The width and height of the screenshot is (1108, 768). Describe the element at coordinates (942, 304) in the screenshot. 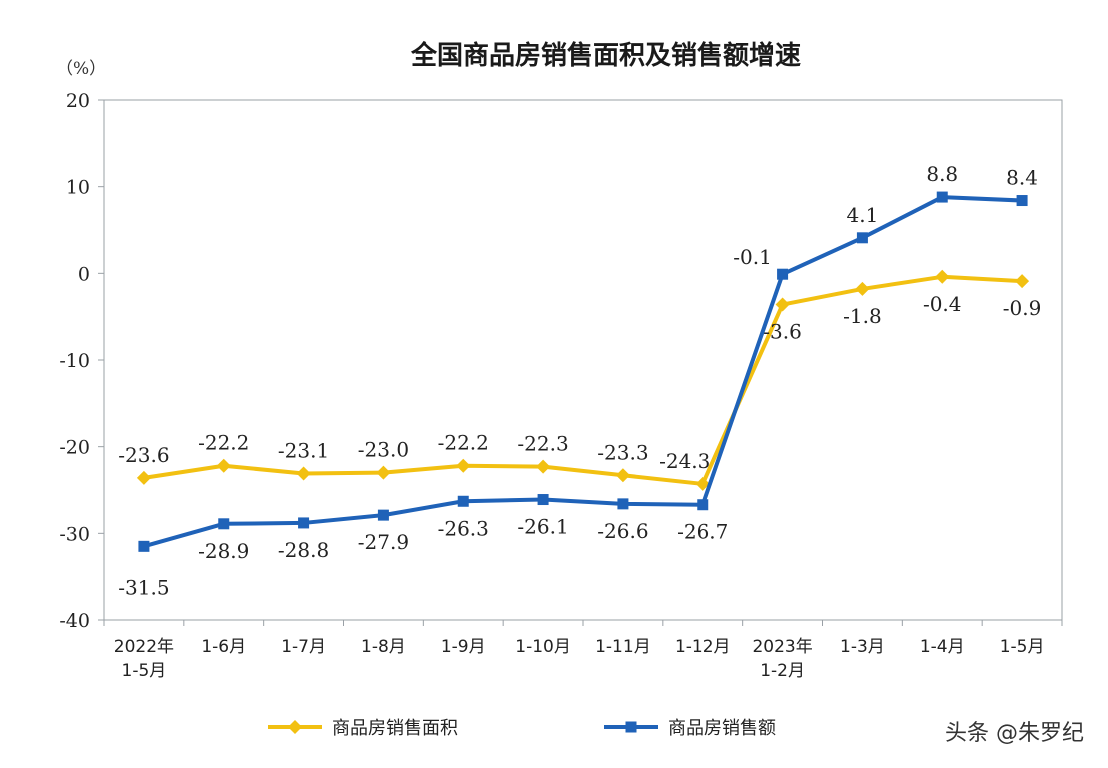

I see `data-label: -0.4` at that location.